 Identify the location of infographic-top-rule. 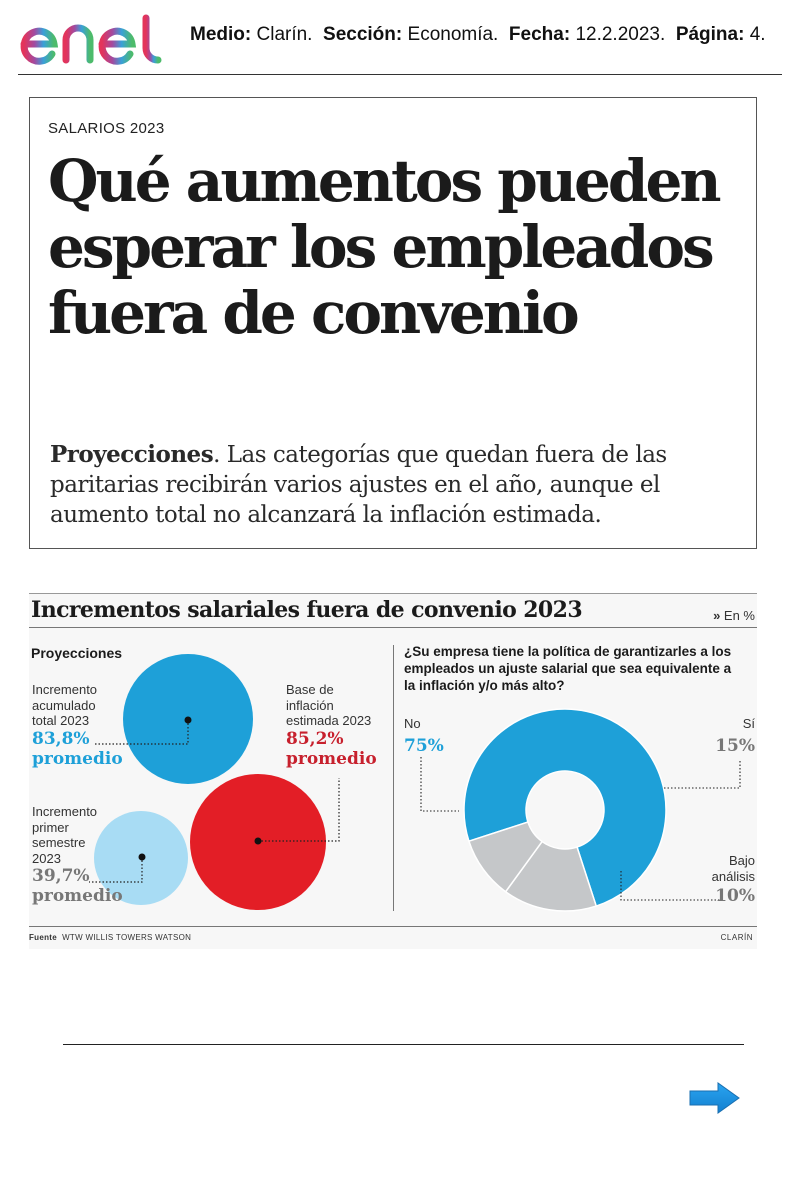
(393, 593).